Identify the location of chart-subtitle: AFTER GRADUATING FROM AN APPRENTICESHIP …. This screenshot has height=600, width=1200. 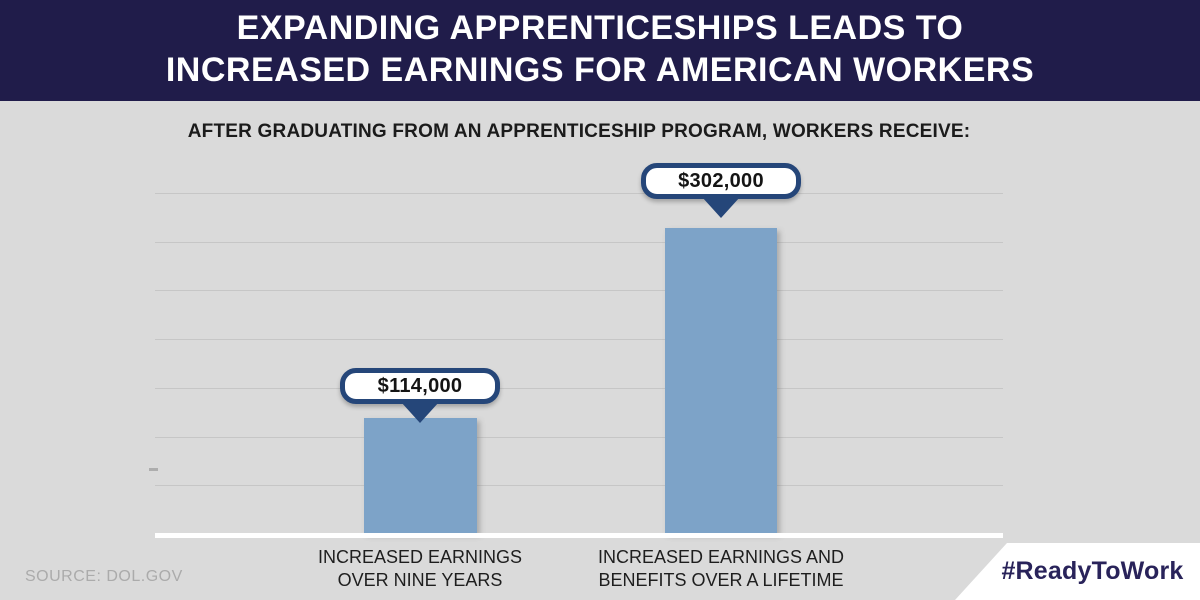
(579, 131).